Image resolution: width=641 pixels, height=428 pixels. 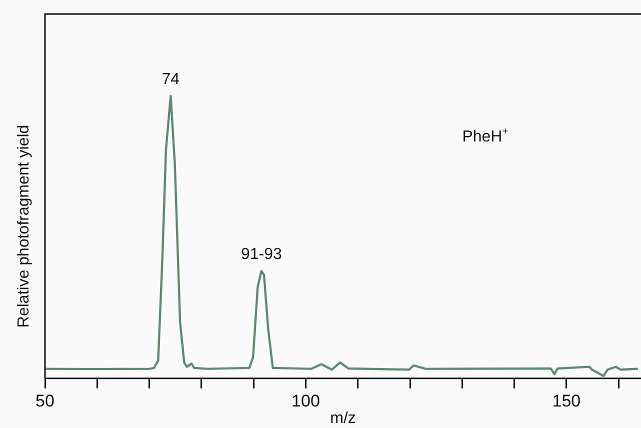 What do you see at coordinates (566, 400) in the screenshot?
I see `x-tick-label: 150` at bounding box center [566, 400].